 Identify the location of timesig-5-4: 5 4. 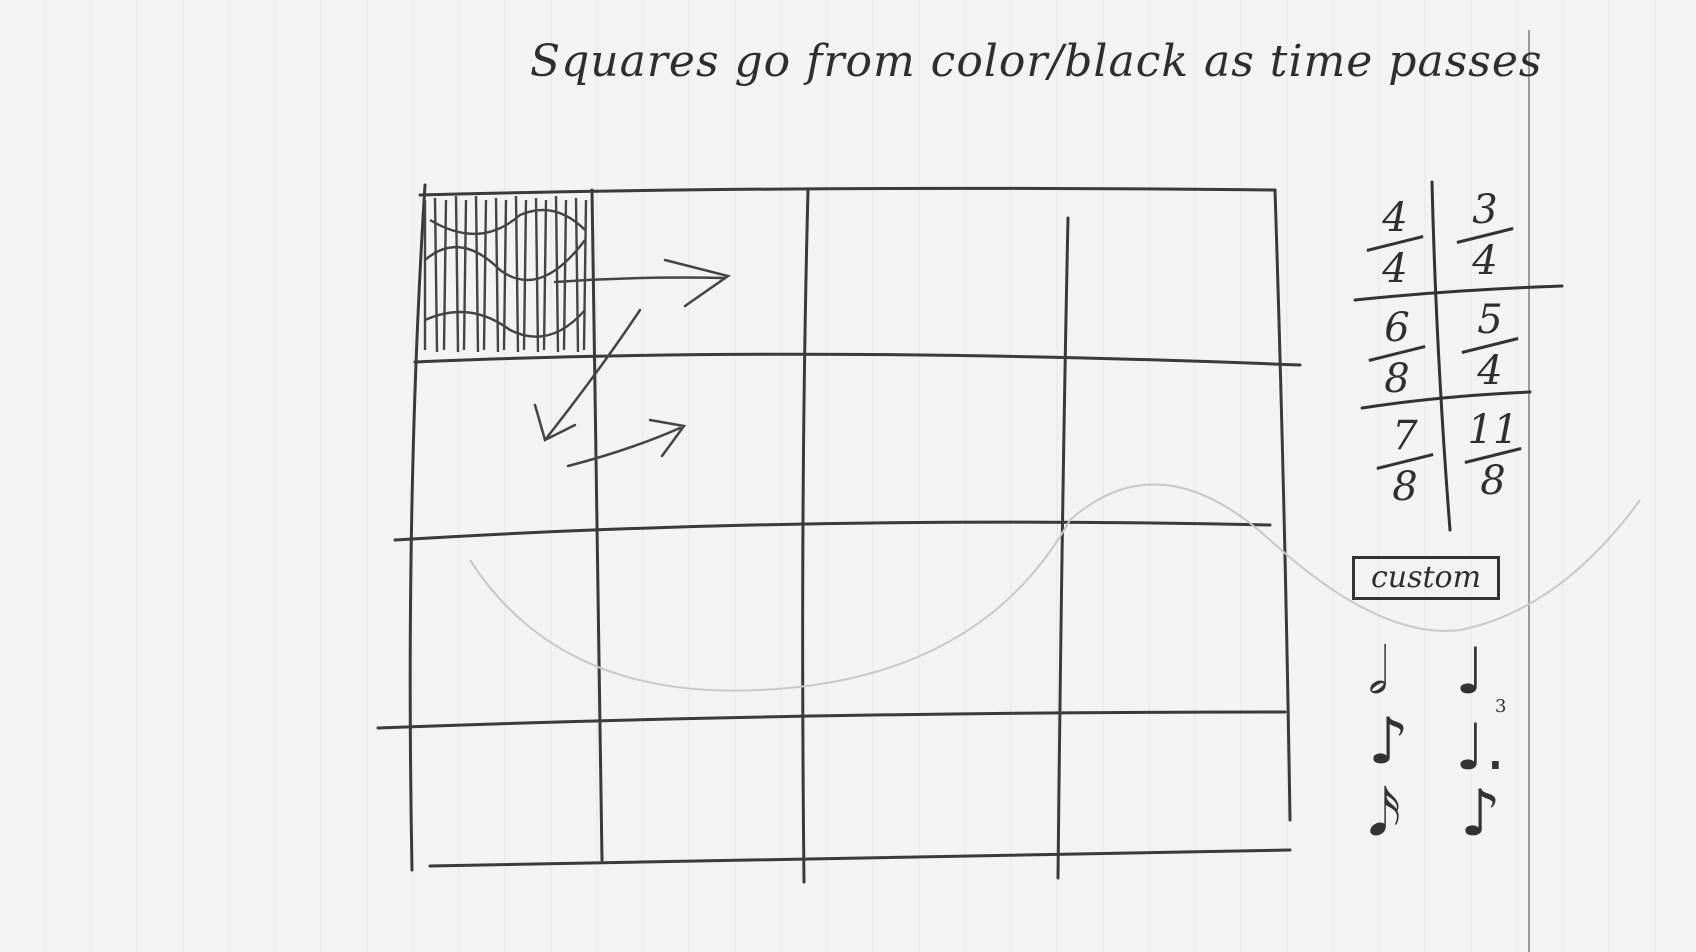
(1490, 345).